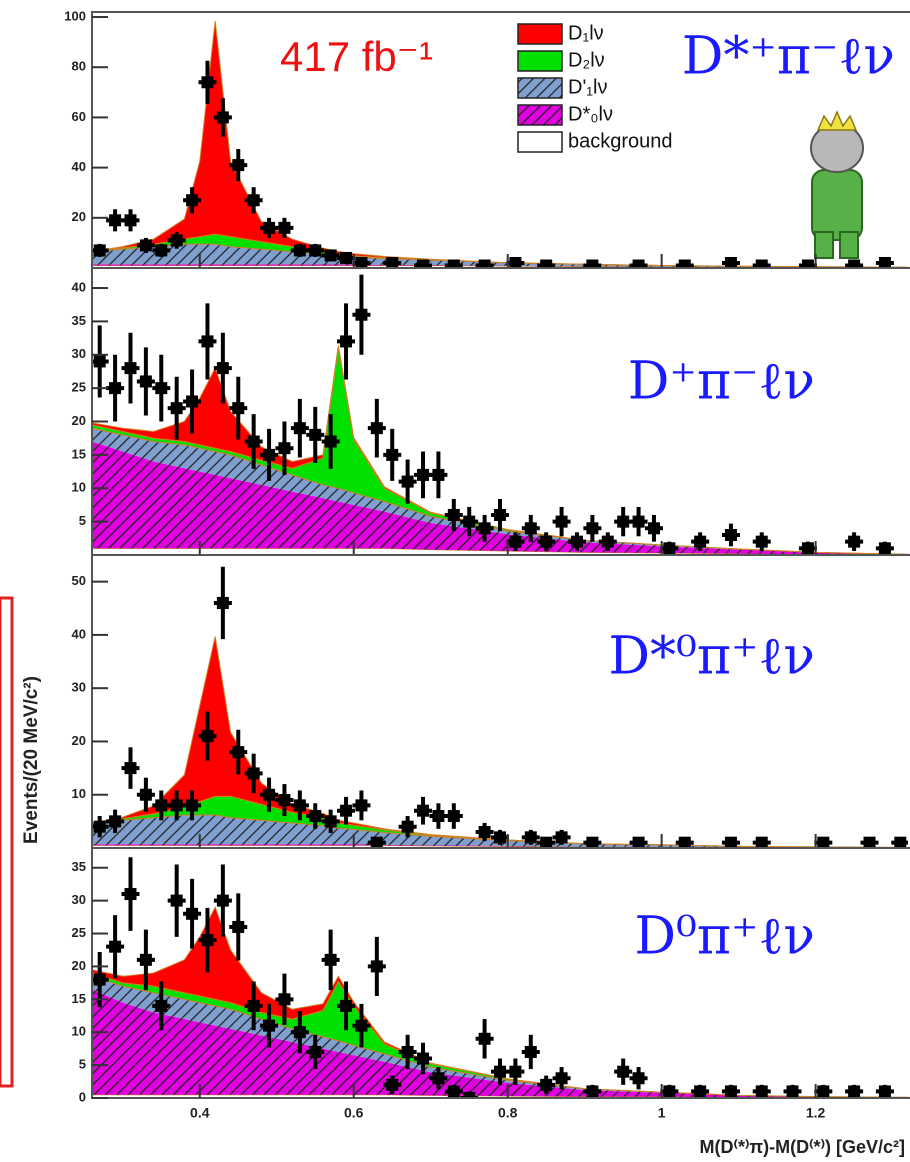  What do you see at coordinates (788, 57) in the screenshot?
I see `channel-label: D*⁺π⁻ℓν` at bounding box center [788, 57].